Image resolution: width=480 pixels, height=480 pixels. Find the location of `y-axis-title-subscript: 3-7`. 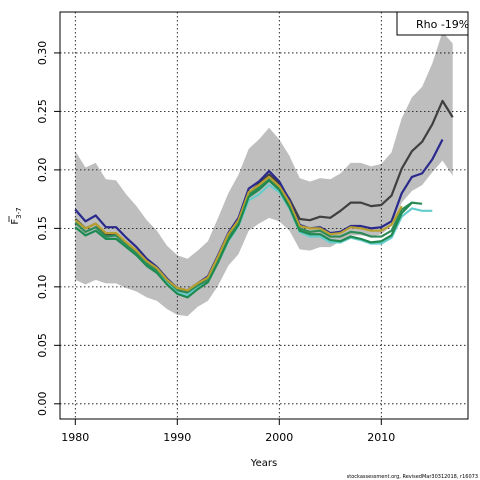

y-axis-title-subscript: 3-7 is located at coordinates (19, 212).